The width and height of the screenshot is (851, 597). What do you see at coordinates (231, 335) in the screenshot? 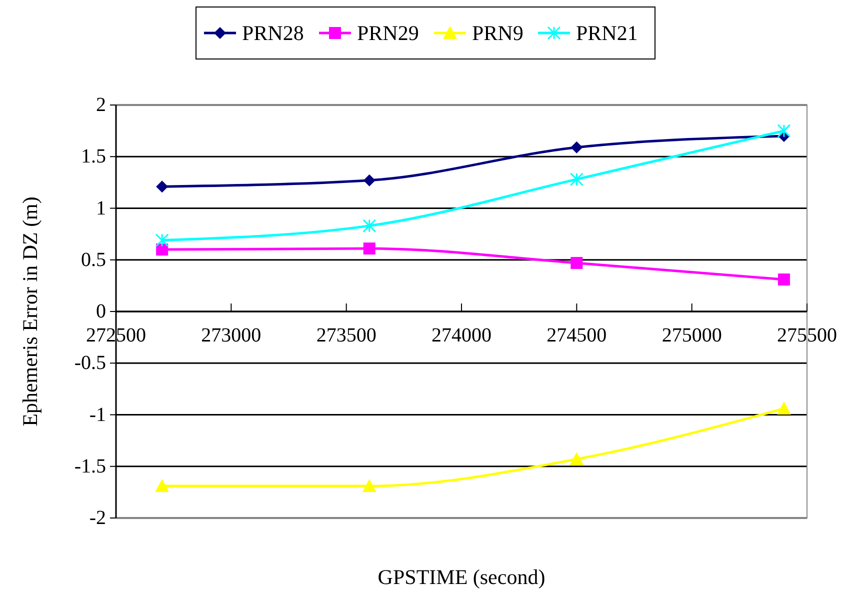
I see `x-tick-label: 273000` at bounding box center [231, 335].